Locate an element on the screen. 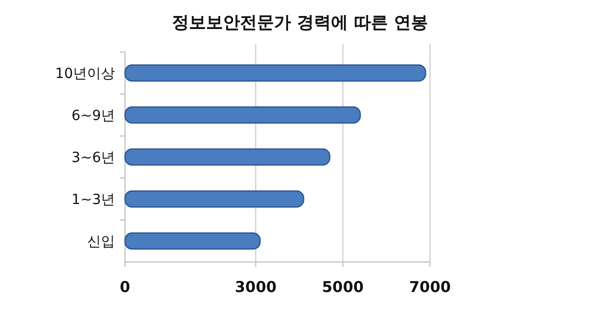  y-tick-label: 10년이상 is located at coordinates (85, 74).